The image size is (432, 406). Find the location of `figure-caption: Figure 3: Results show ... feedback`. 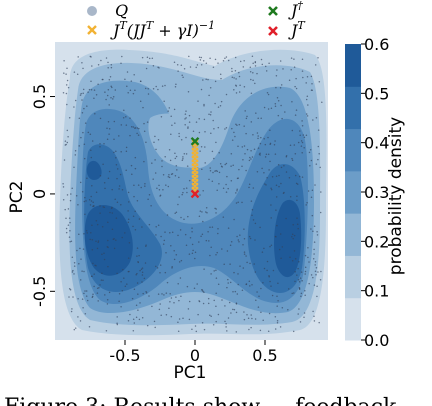

figure-caption: Figure 3: Results show ... feedback is located at coordinates (200, 400).